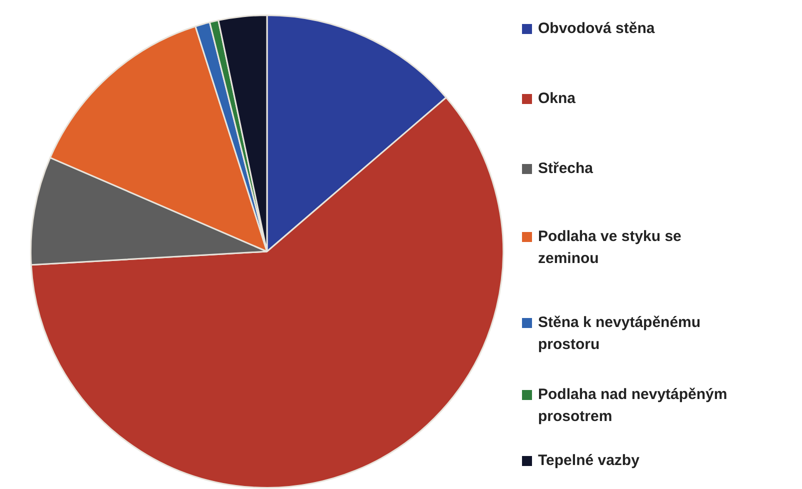 This screenshot has width=802, height=489. What do you see at coordinates (633, 406) in the screenshot?
I see `legend-label: Podlaha nad nevytápěným prosotrem` at bounding box center [633, 406].